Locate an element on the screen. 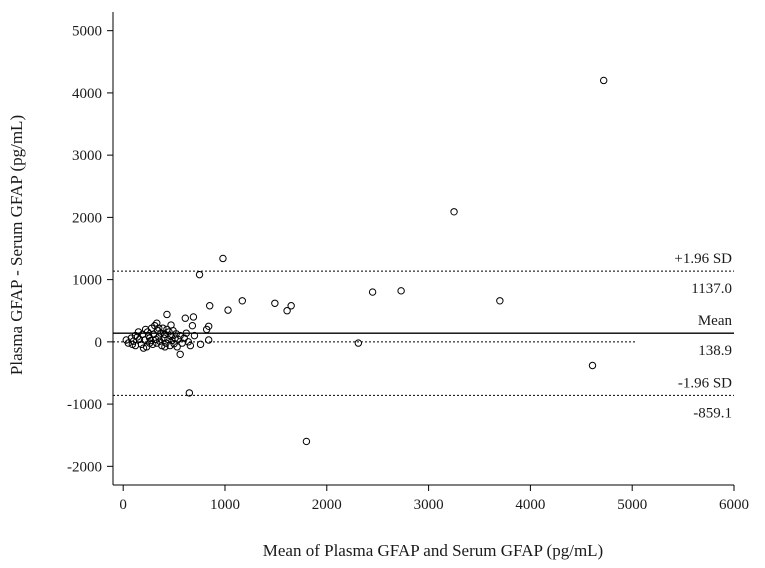 This screenshot has height=568, width=765. y-tick-label: 1000 is located at coordinates (87, 281).